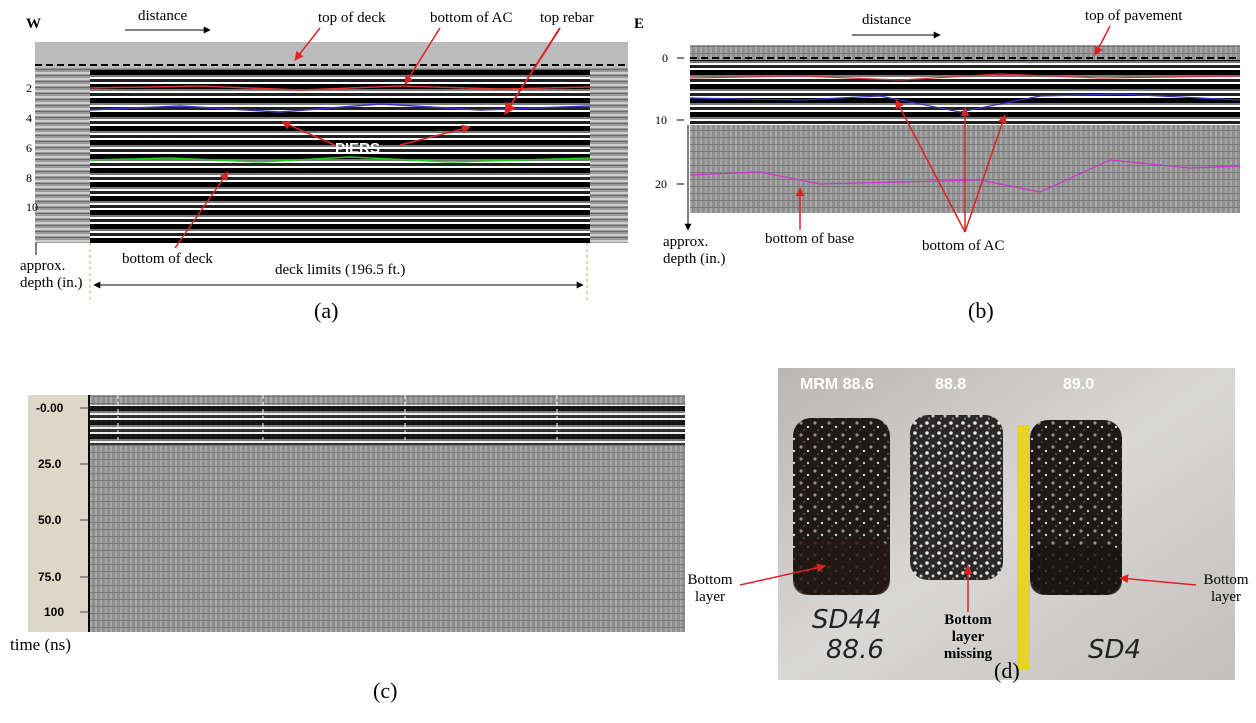 The width and height of the screenshot is (1256, 723). What do you see at coordinates (1079, 384) in the screenshot?
I see `core-label: 89.0` at bounding box center [1079, 384].